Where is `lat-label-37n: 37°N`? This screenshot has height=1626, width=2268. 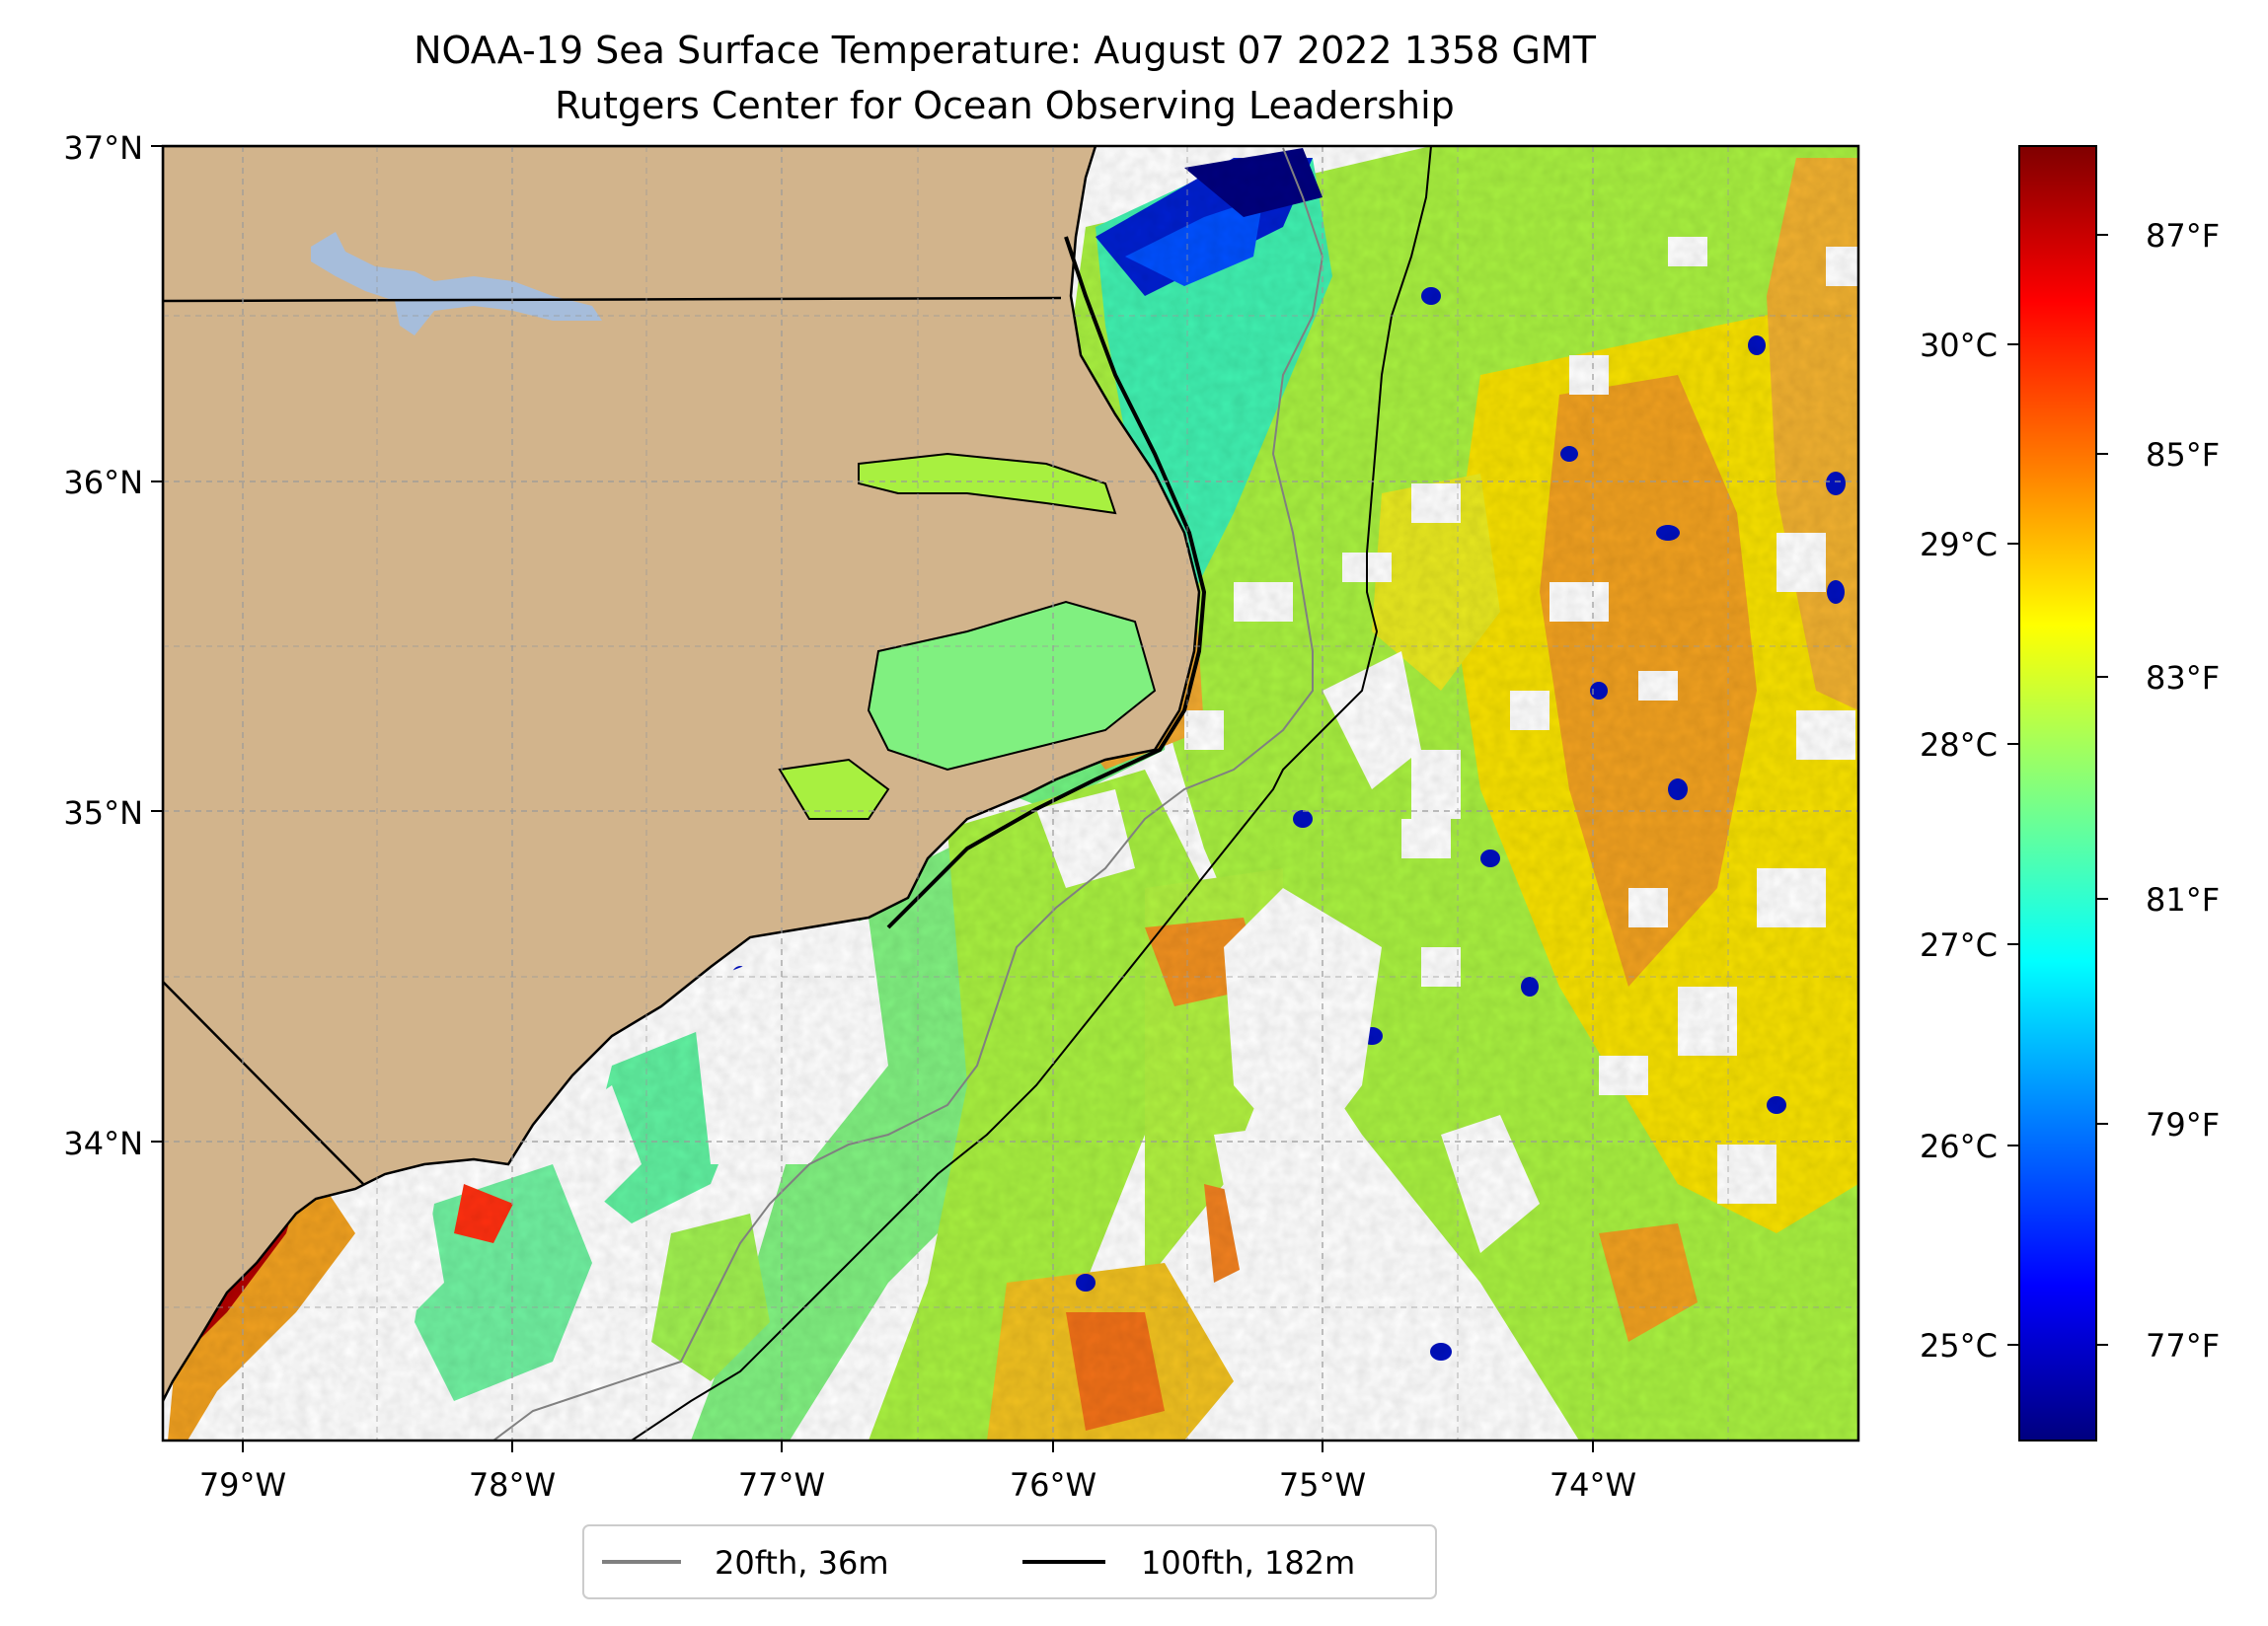 lat-label-37n: 37°N is located at coordinates (103, 148).